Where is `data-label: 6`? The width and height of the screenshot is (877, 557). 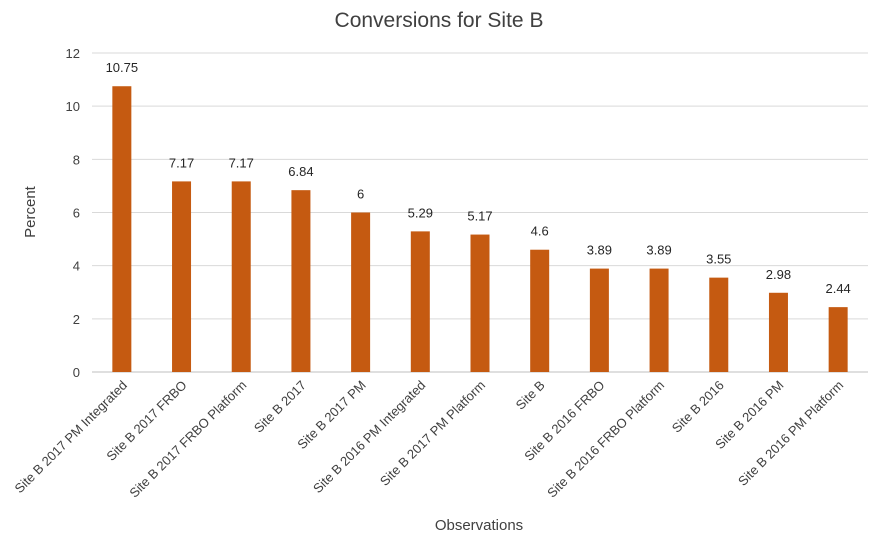 data-label: 6 is located at coordinates (360, 194).